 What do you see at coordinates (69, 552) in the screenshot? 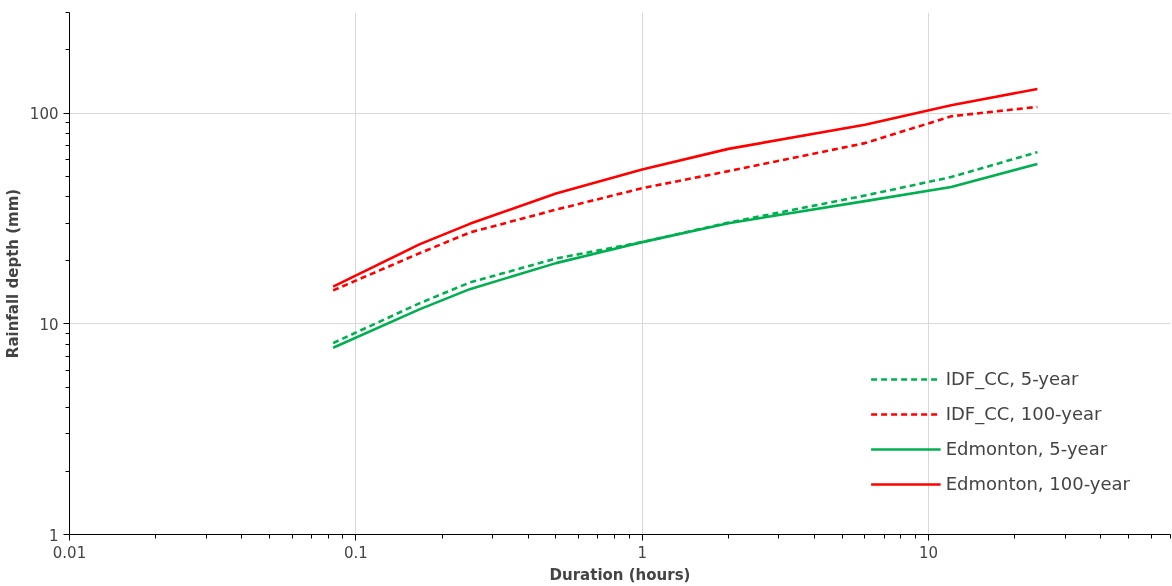
I see `x-tick-label: 0.01` at bounding box center [69, 552].